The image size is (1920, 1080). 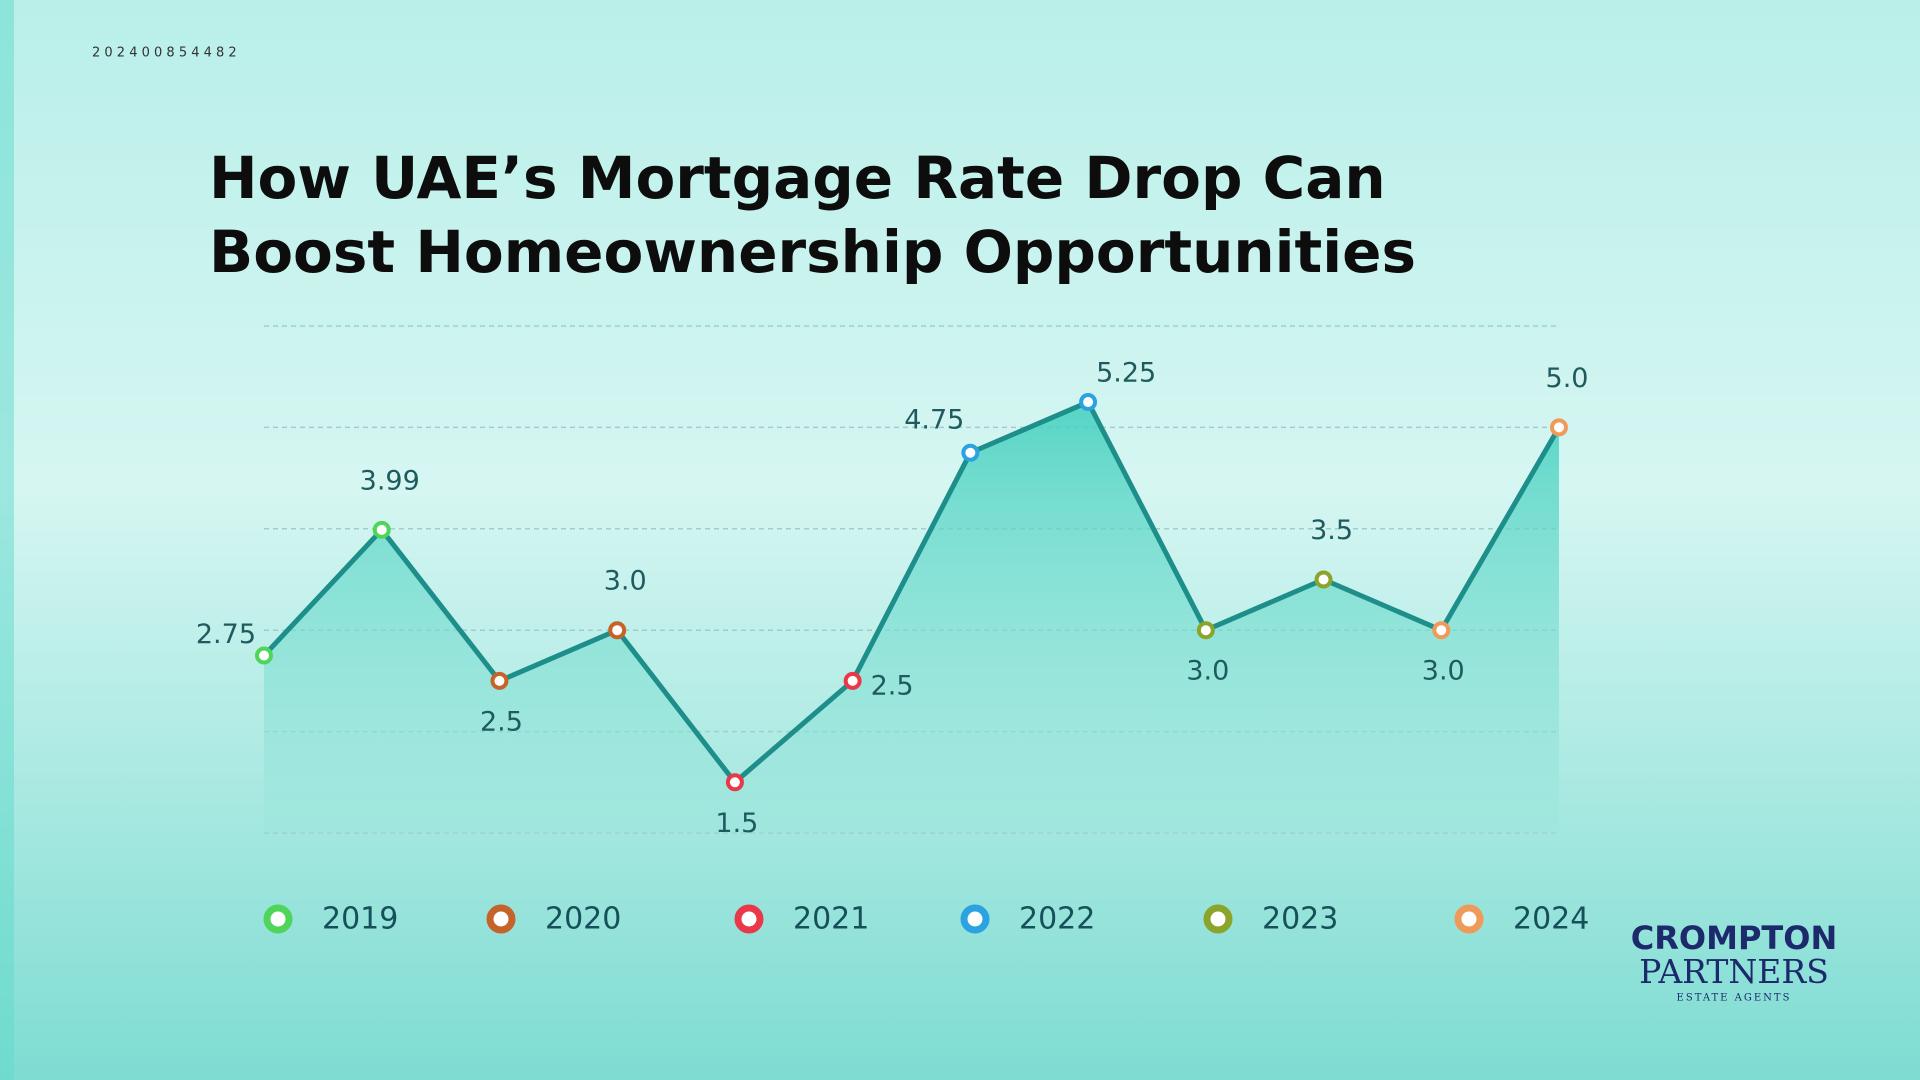 I want to click on value-label: 5.25, so click(x=1126, y=373).